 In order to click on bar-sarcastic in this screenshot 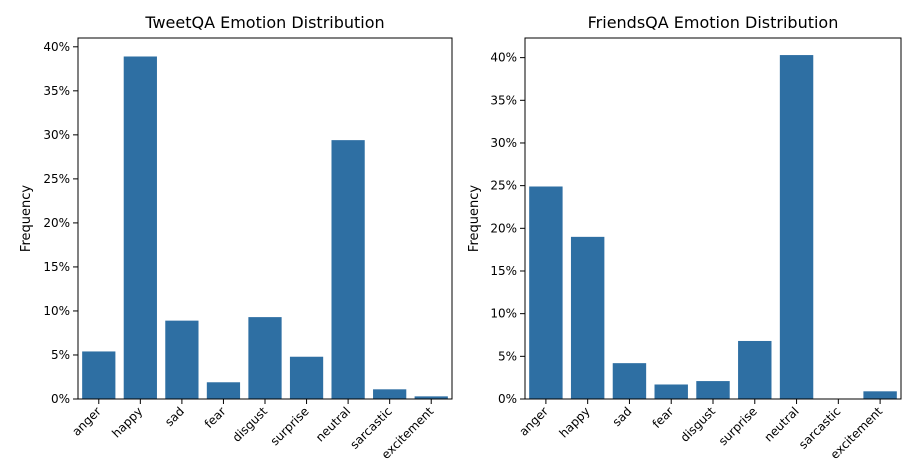, I will do `click(390, 394)`.